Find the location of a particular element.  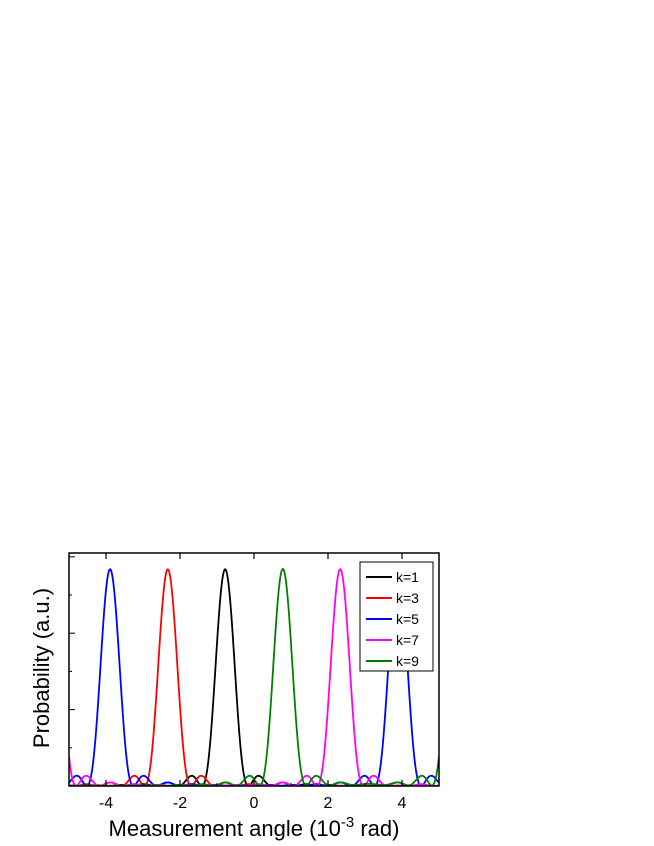

x-tick-label: -4 is located at coordinates (106, 803).